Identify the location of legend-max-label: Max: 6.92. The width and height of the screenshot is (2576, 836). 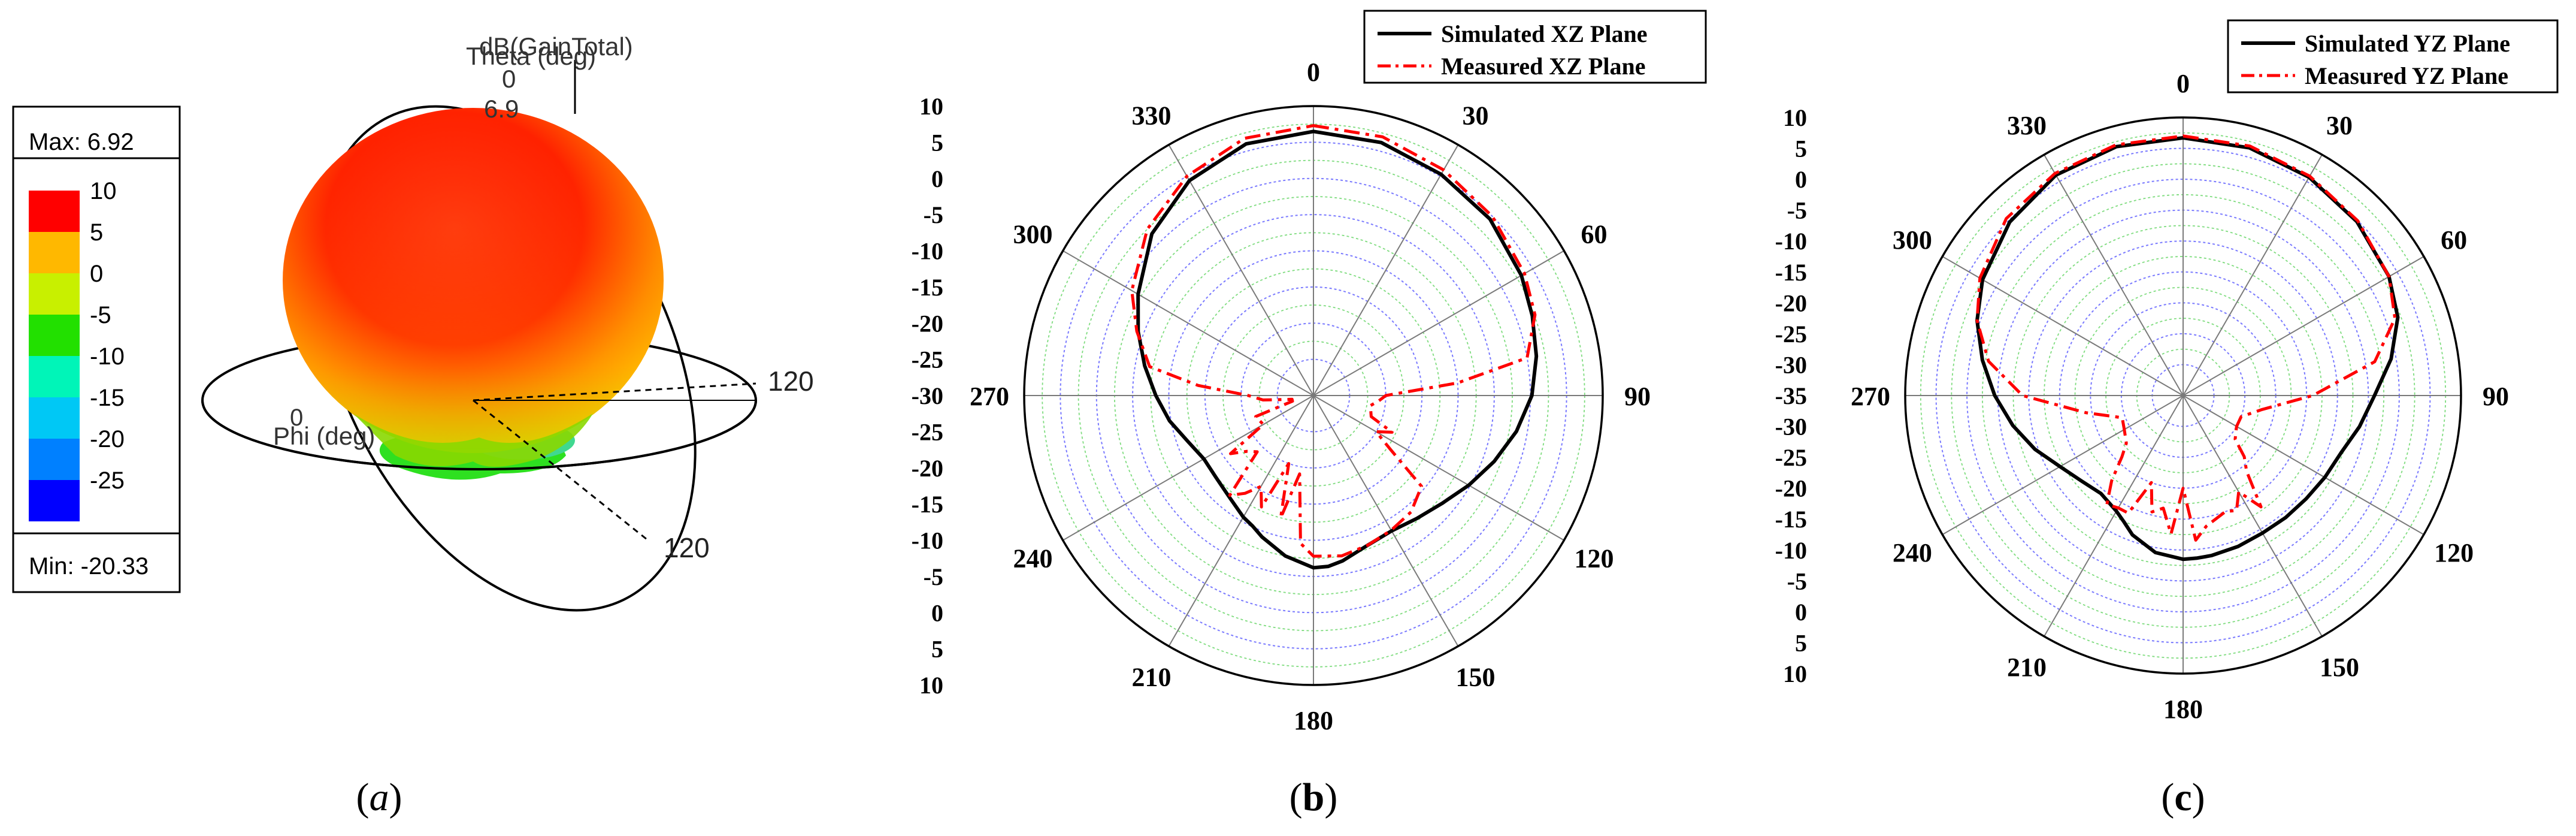
(81, 142).